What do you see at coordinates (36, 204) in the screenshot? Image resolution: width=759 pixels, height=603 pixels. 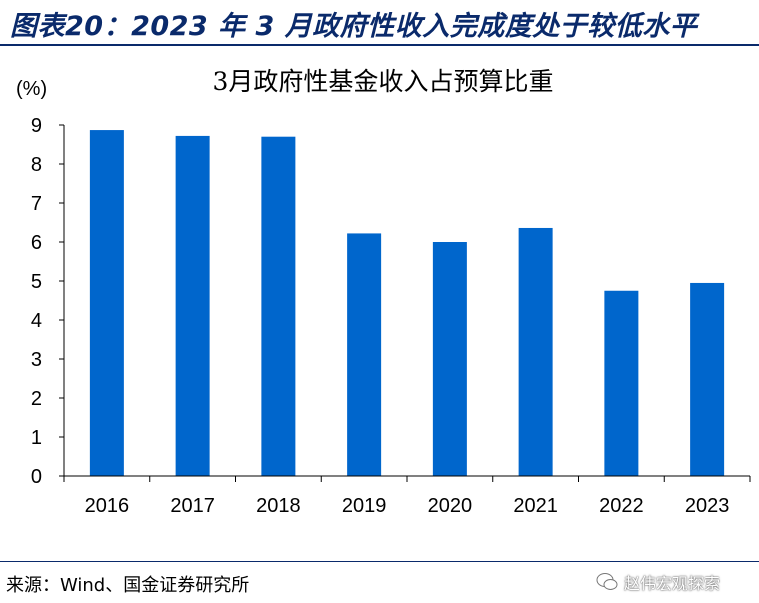 I see `y-tick-label-7: 7` at bounding box center [36, 204].